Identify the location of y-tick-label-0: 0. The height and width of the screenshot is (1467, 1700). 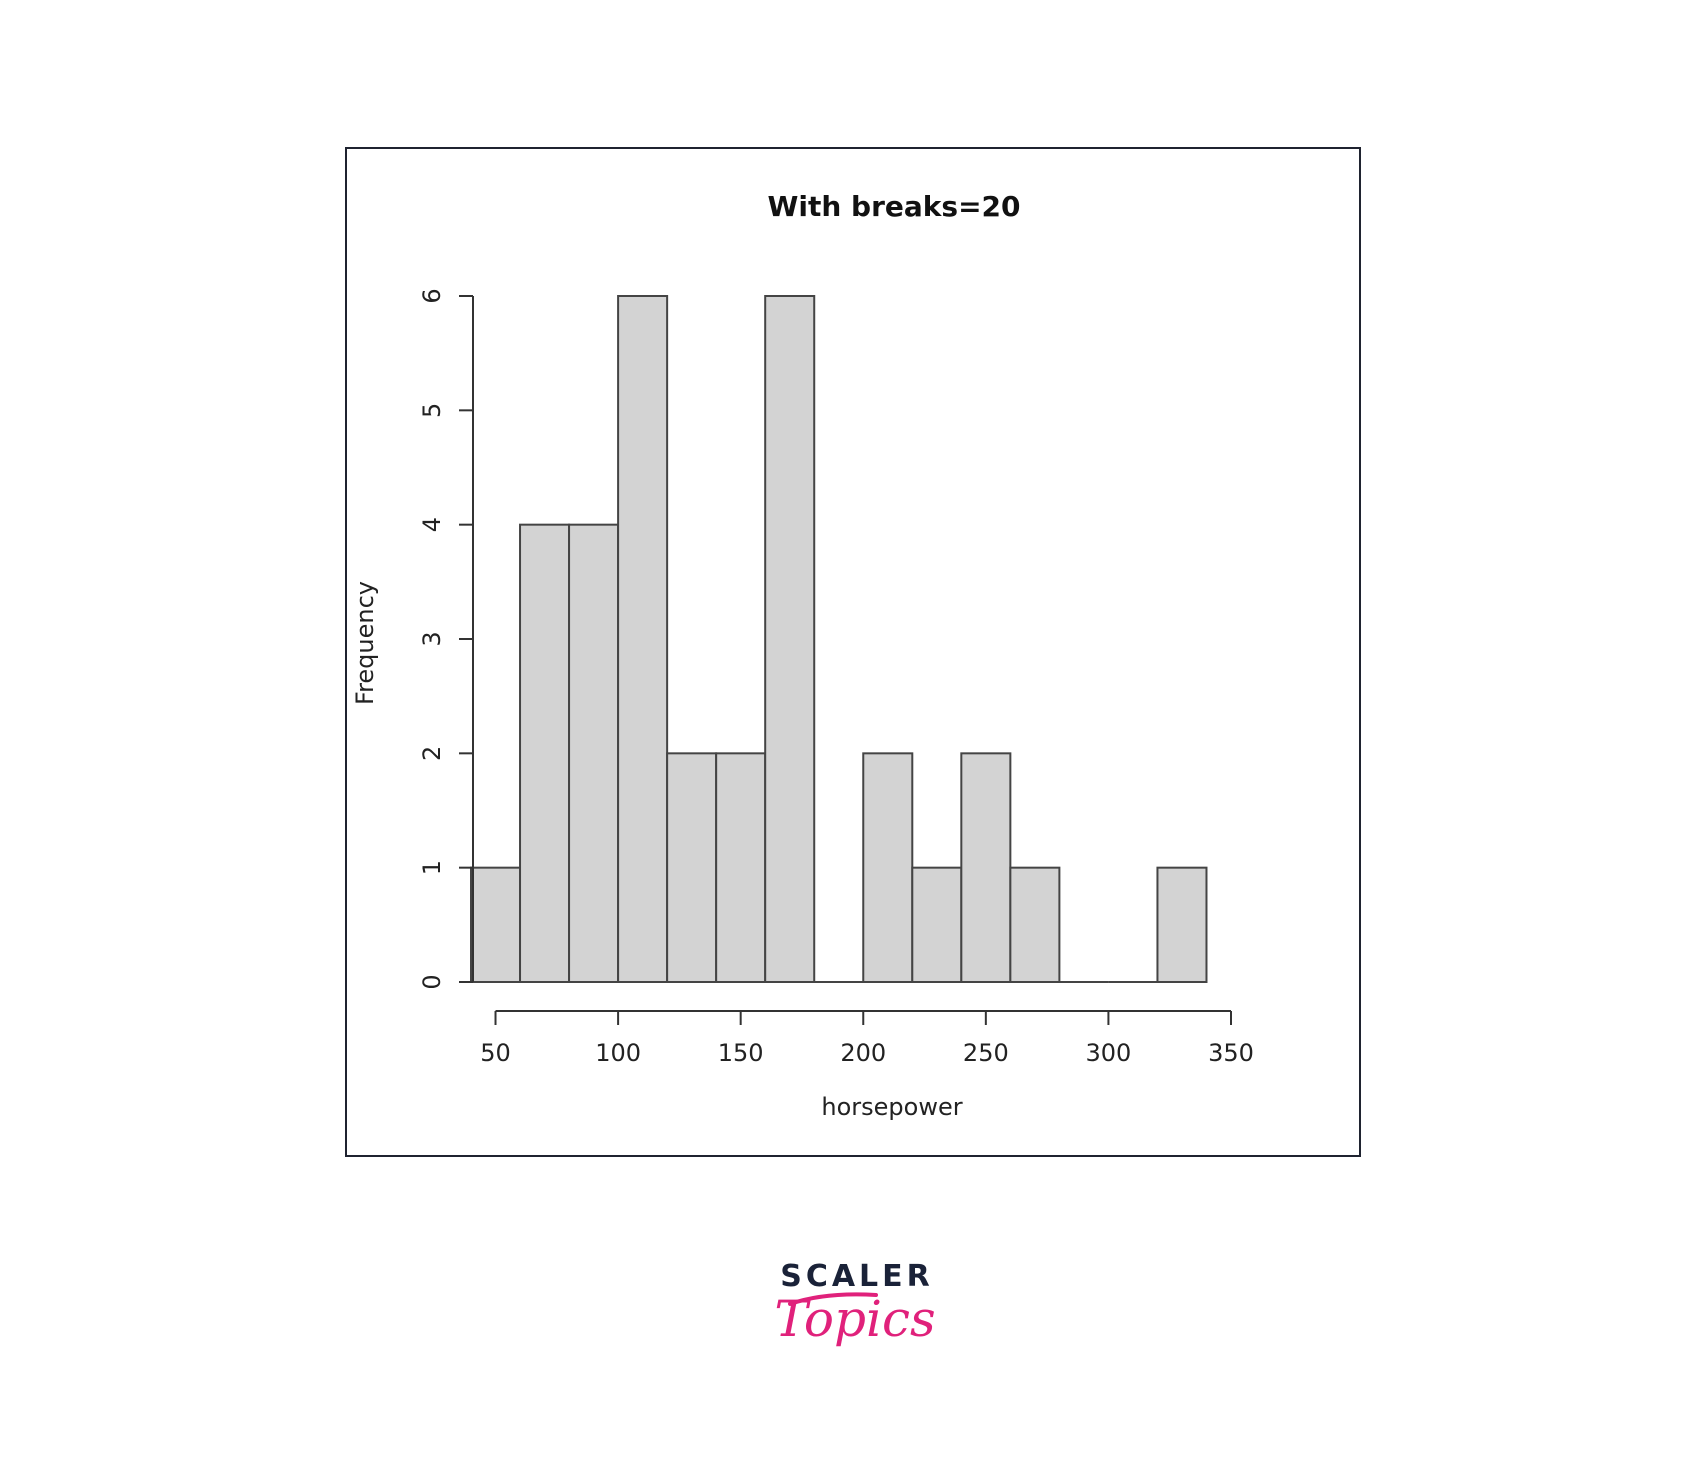
(432, 981).